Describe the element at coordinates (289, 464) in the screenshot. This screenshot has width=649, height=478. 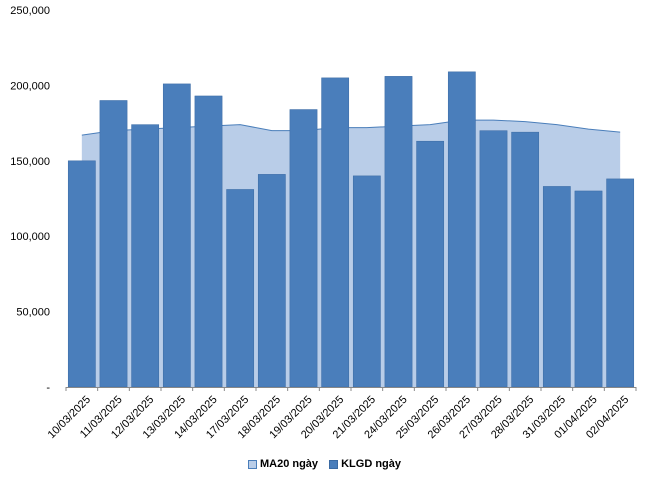
I see `legend-label-ma20: MA20 ngày` at that location.